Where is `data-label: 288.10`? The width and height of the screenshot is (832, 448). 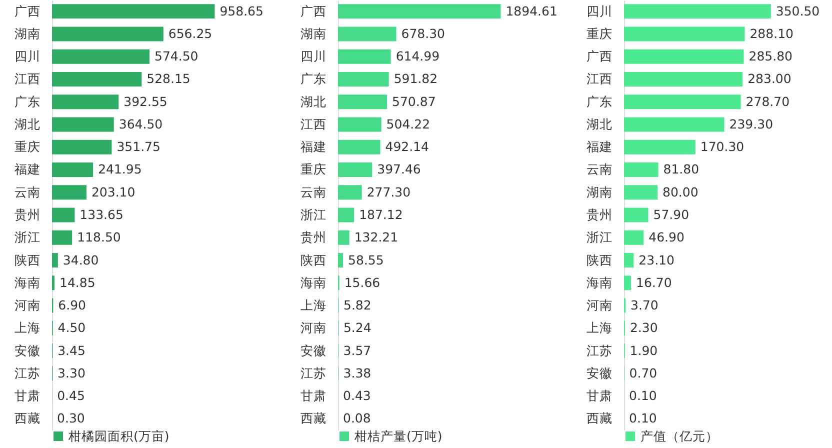 data-label: 288.10 is located at coordinates (772, 33).